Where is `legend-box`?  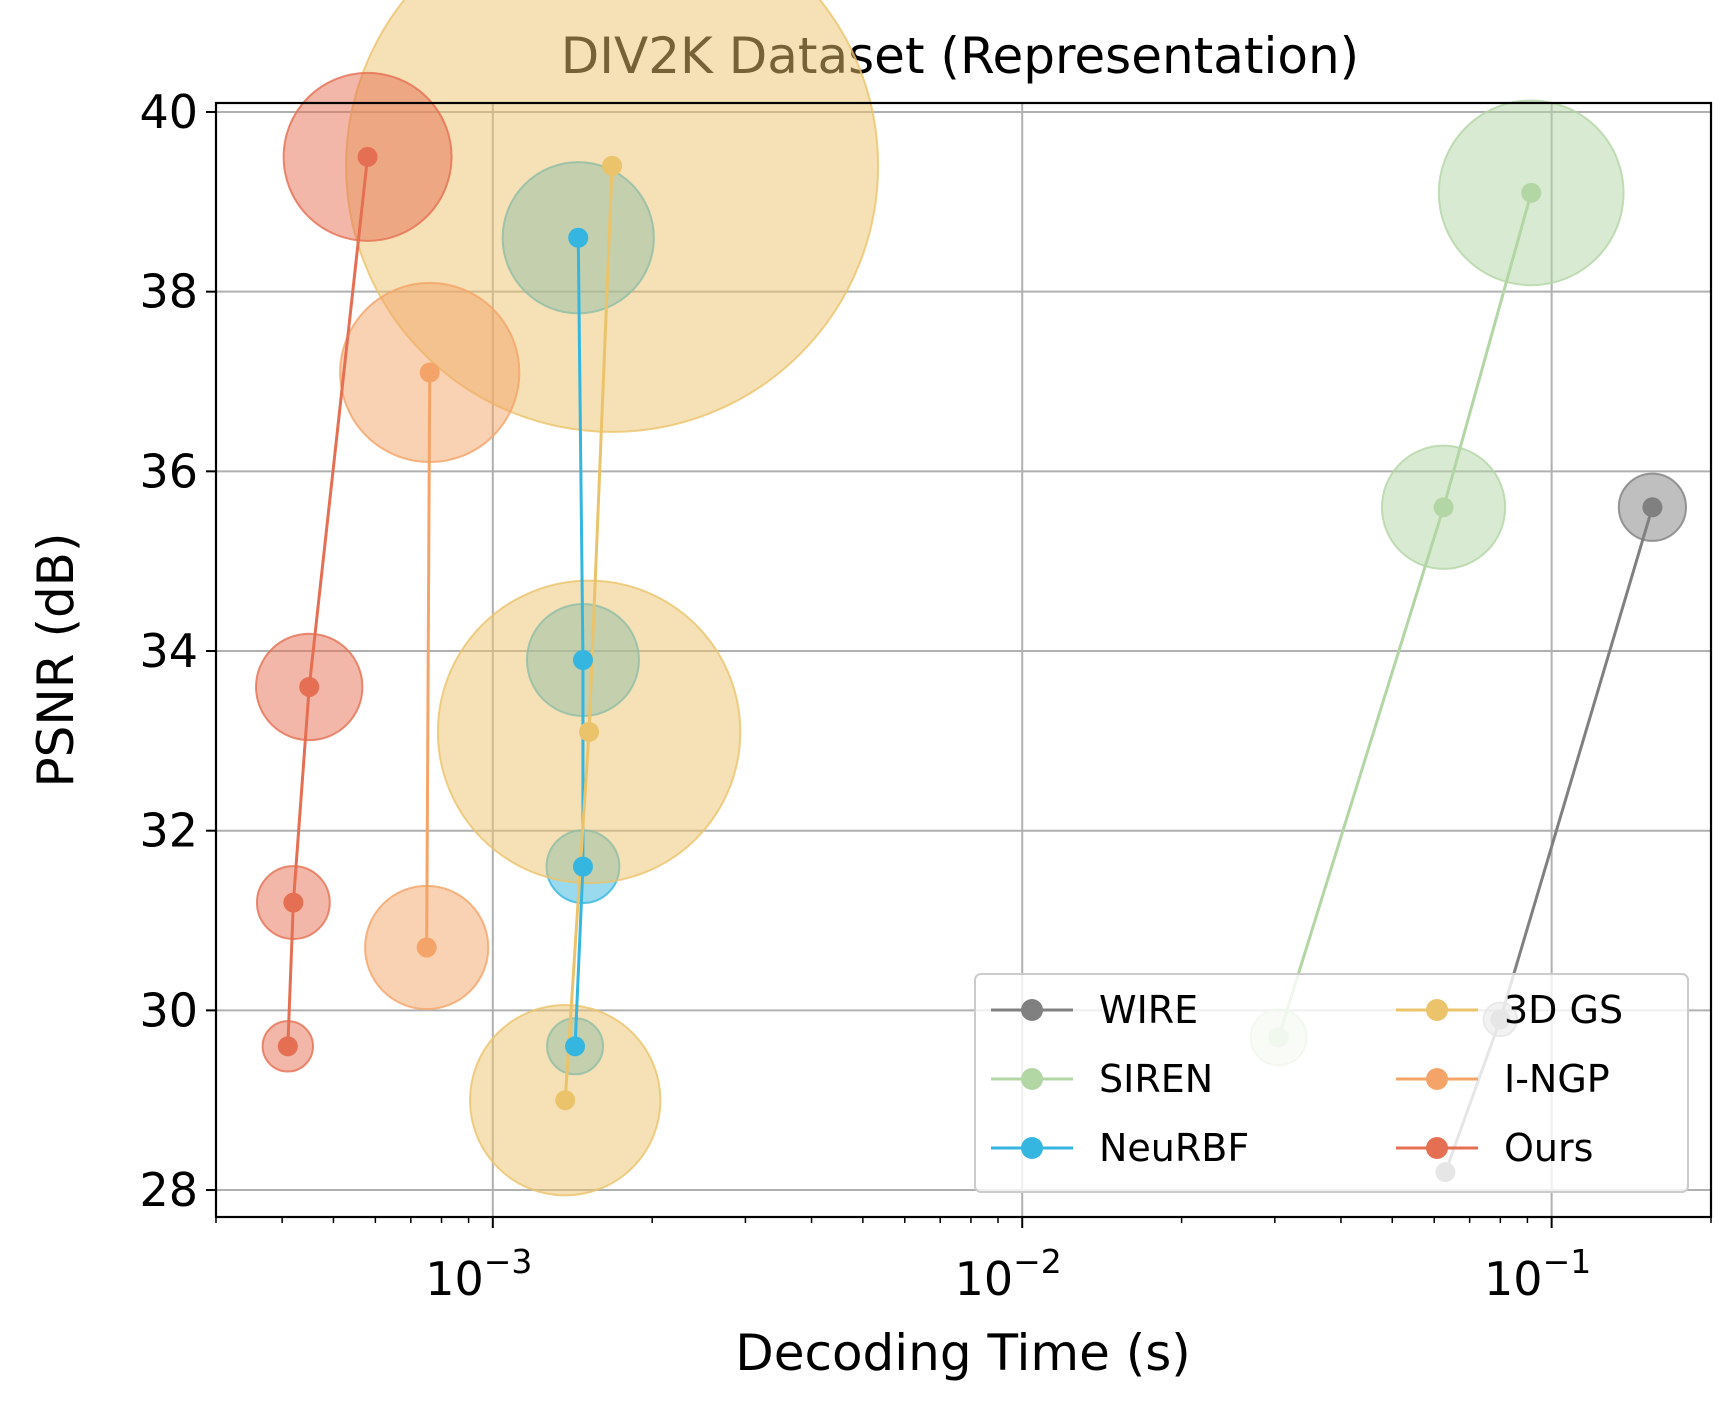
legend-box is located at coordinates (1331, 1083).